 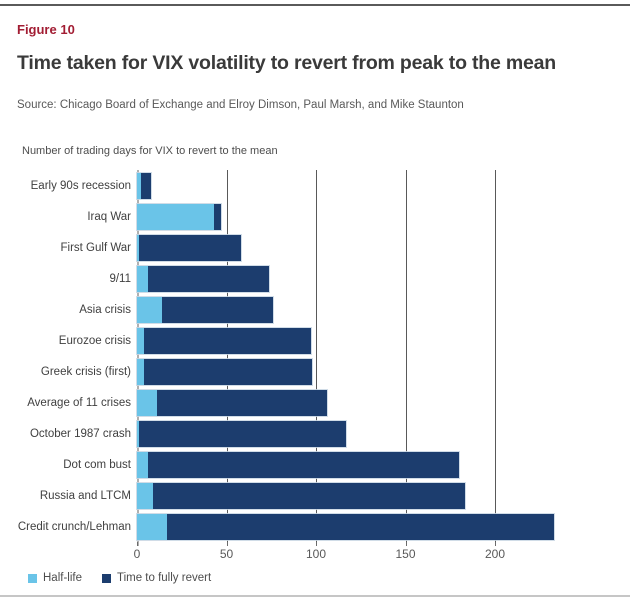 What do you see at coordinates (80, 433) in the screenshot?
I see `category-label: October 1987 crash` at bounding box center [80, 433].